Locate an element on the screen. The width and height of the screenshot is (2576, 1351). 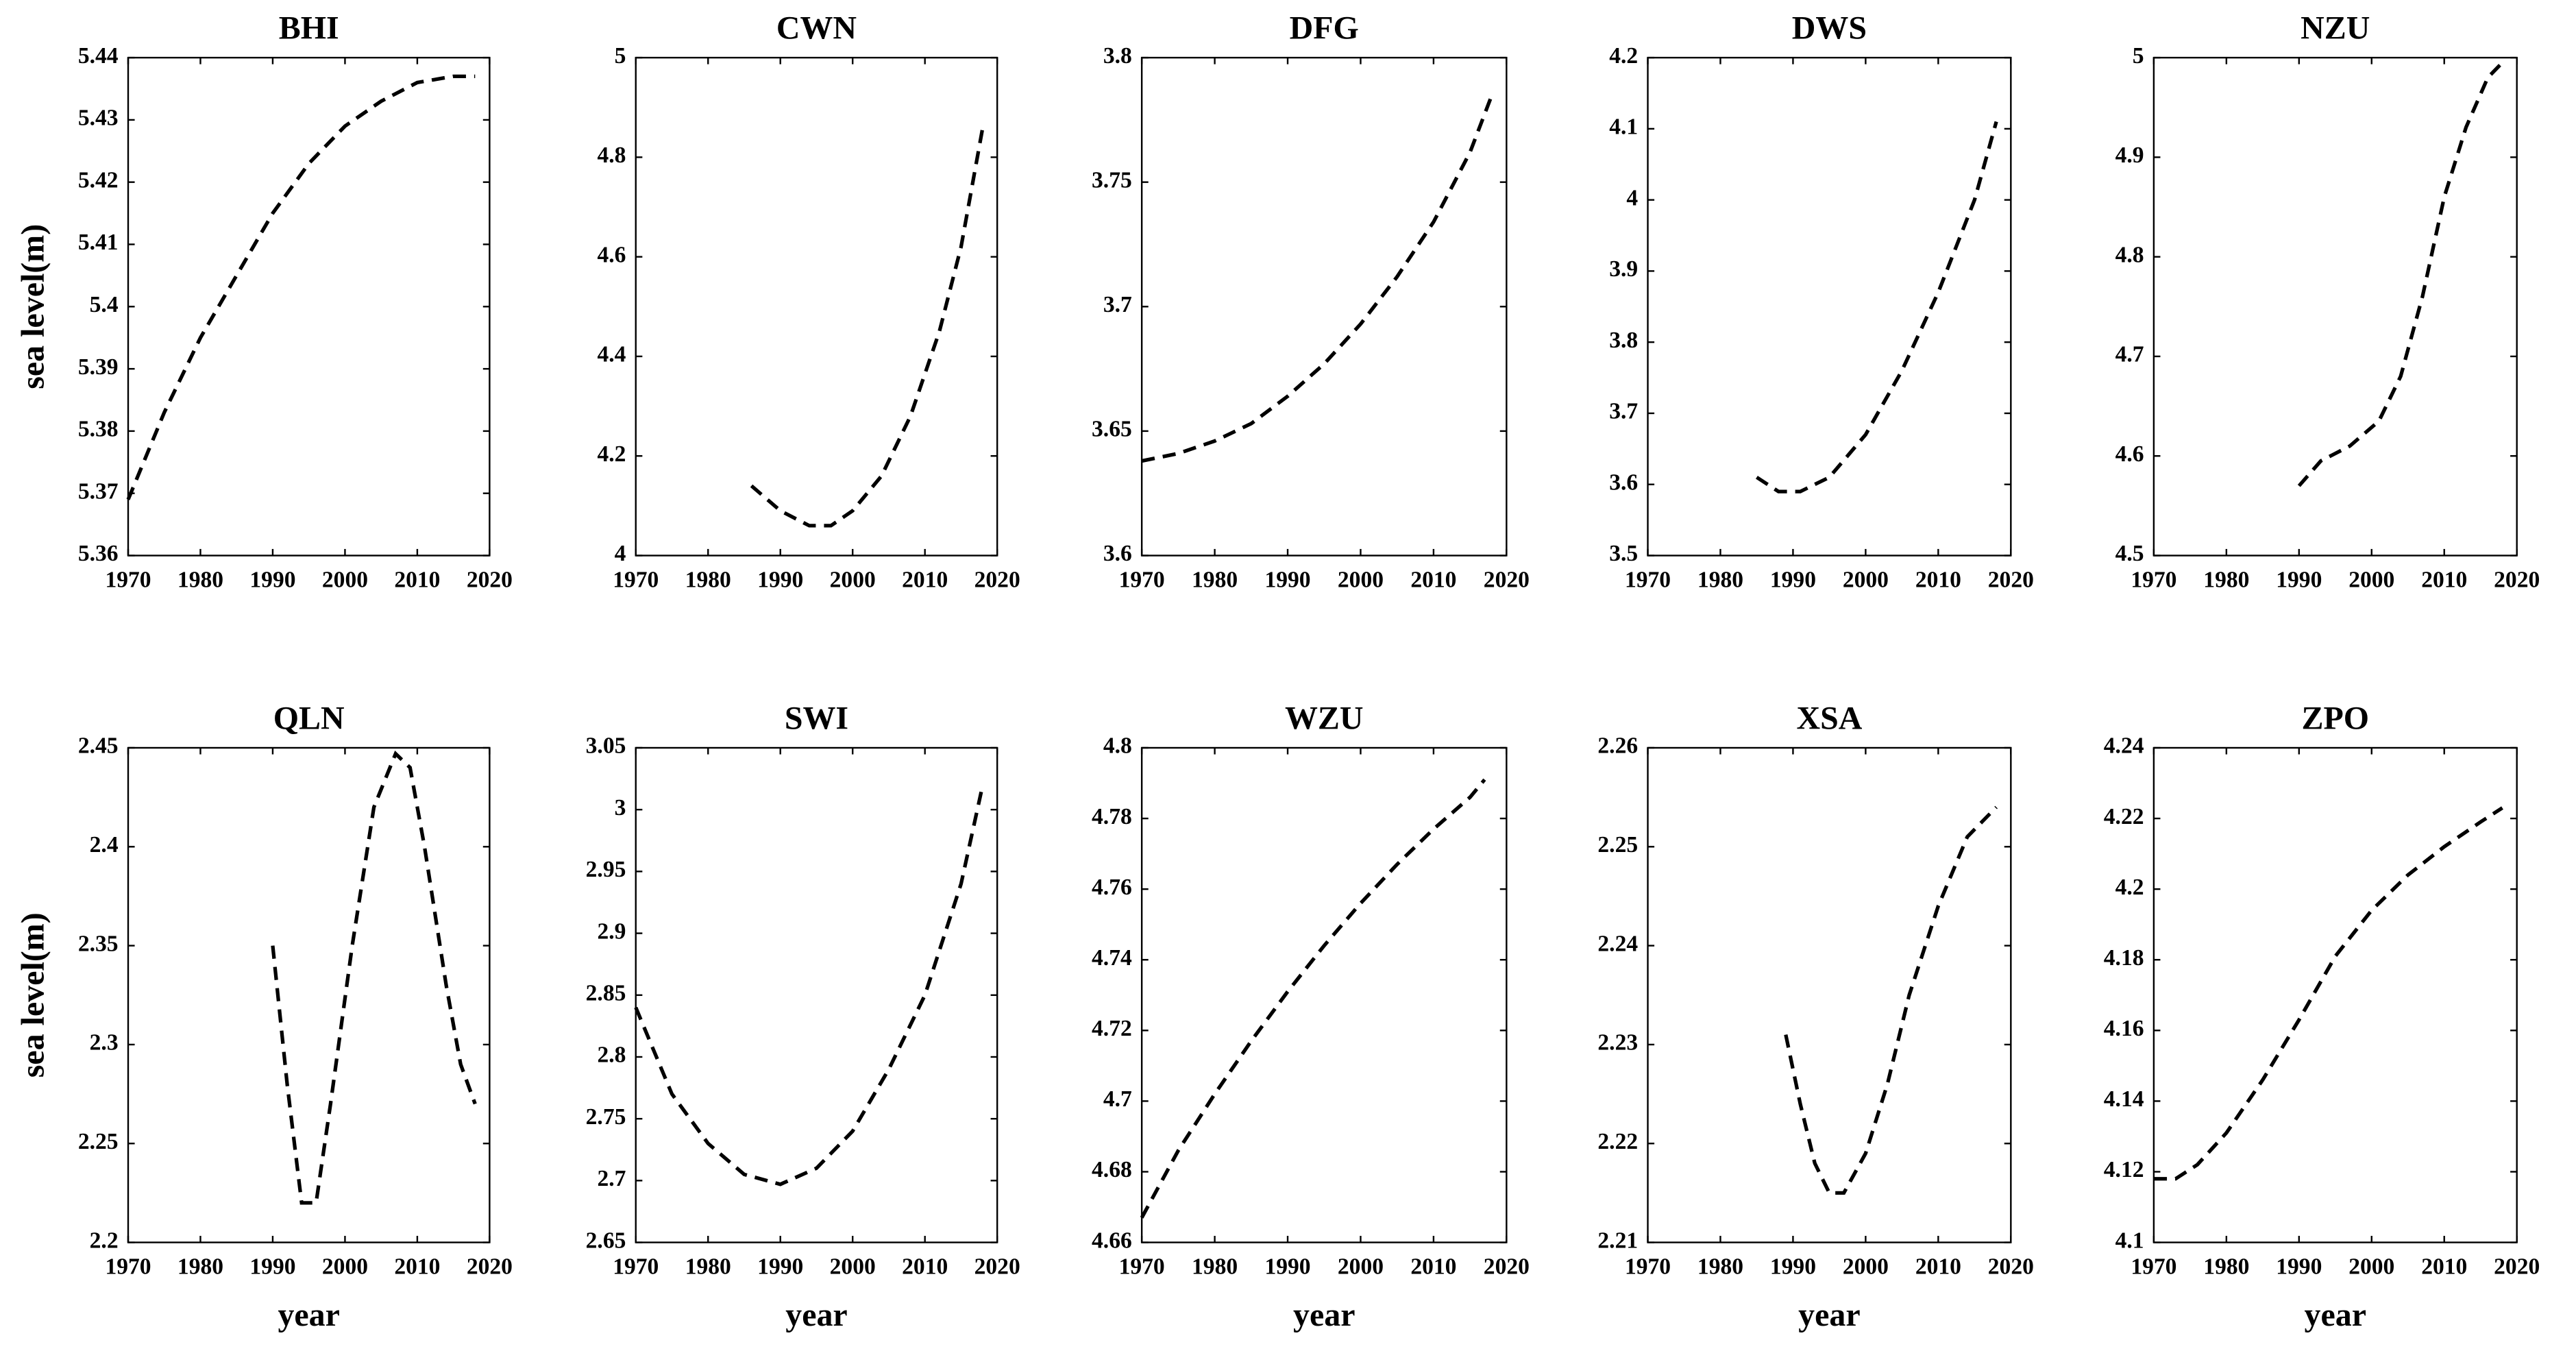
y-tick-label: 4.2 is located at coordinates (1623, 56).